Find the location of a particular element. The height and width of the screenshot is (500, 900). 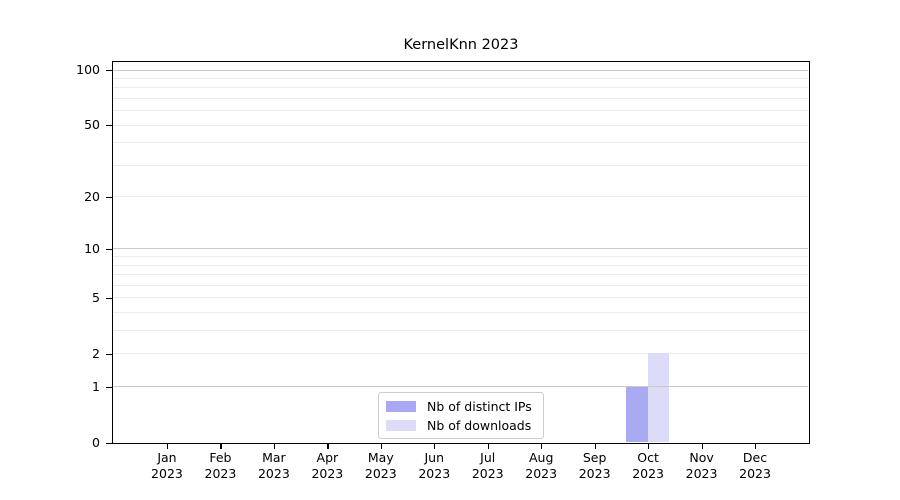

y-tick-label-50: 50 is located at coordinates (92, 125).